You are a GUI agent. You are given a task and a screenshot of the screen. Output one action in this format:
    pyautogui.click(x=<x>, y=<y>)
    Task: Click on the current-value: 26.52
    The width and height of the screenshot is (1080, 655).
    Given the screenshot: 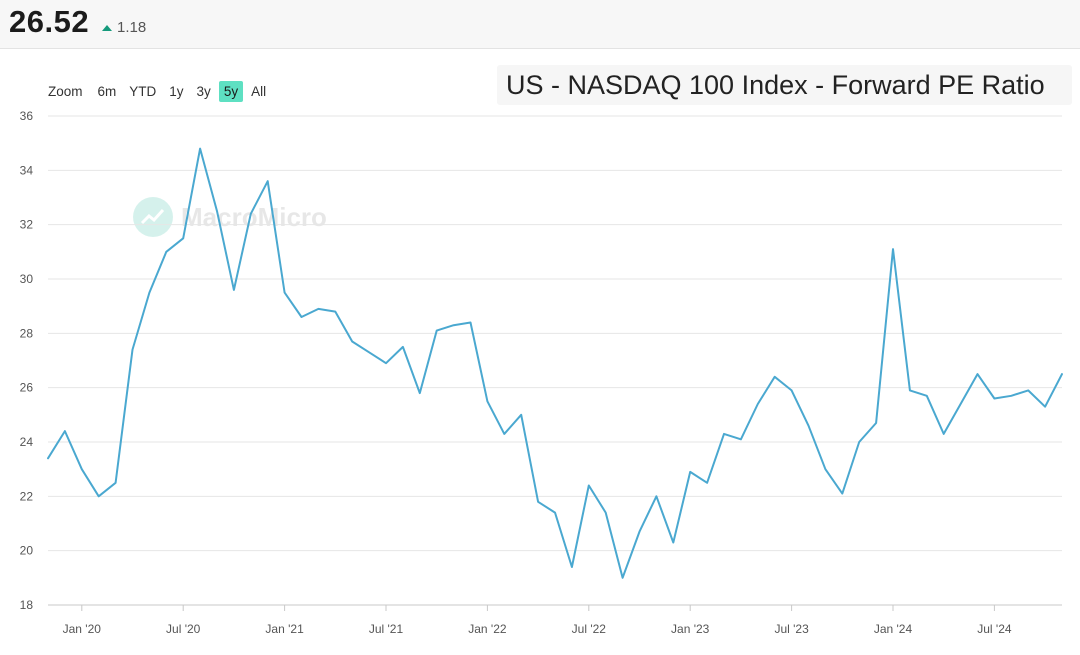 What is the action you would take?
    pyautogui.click(x=49, y=21)
    